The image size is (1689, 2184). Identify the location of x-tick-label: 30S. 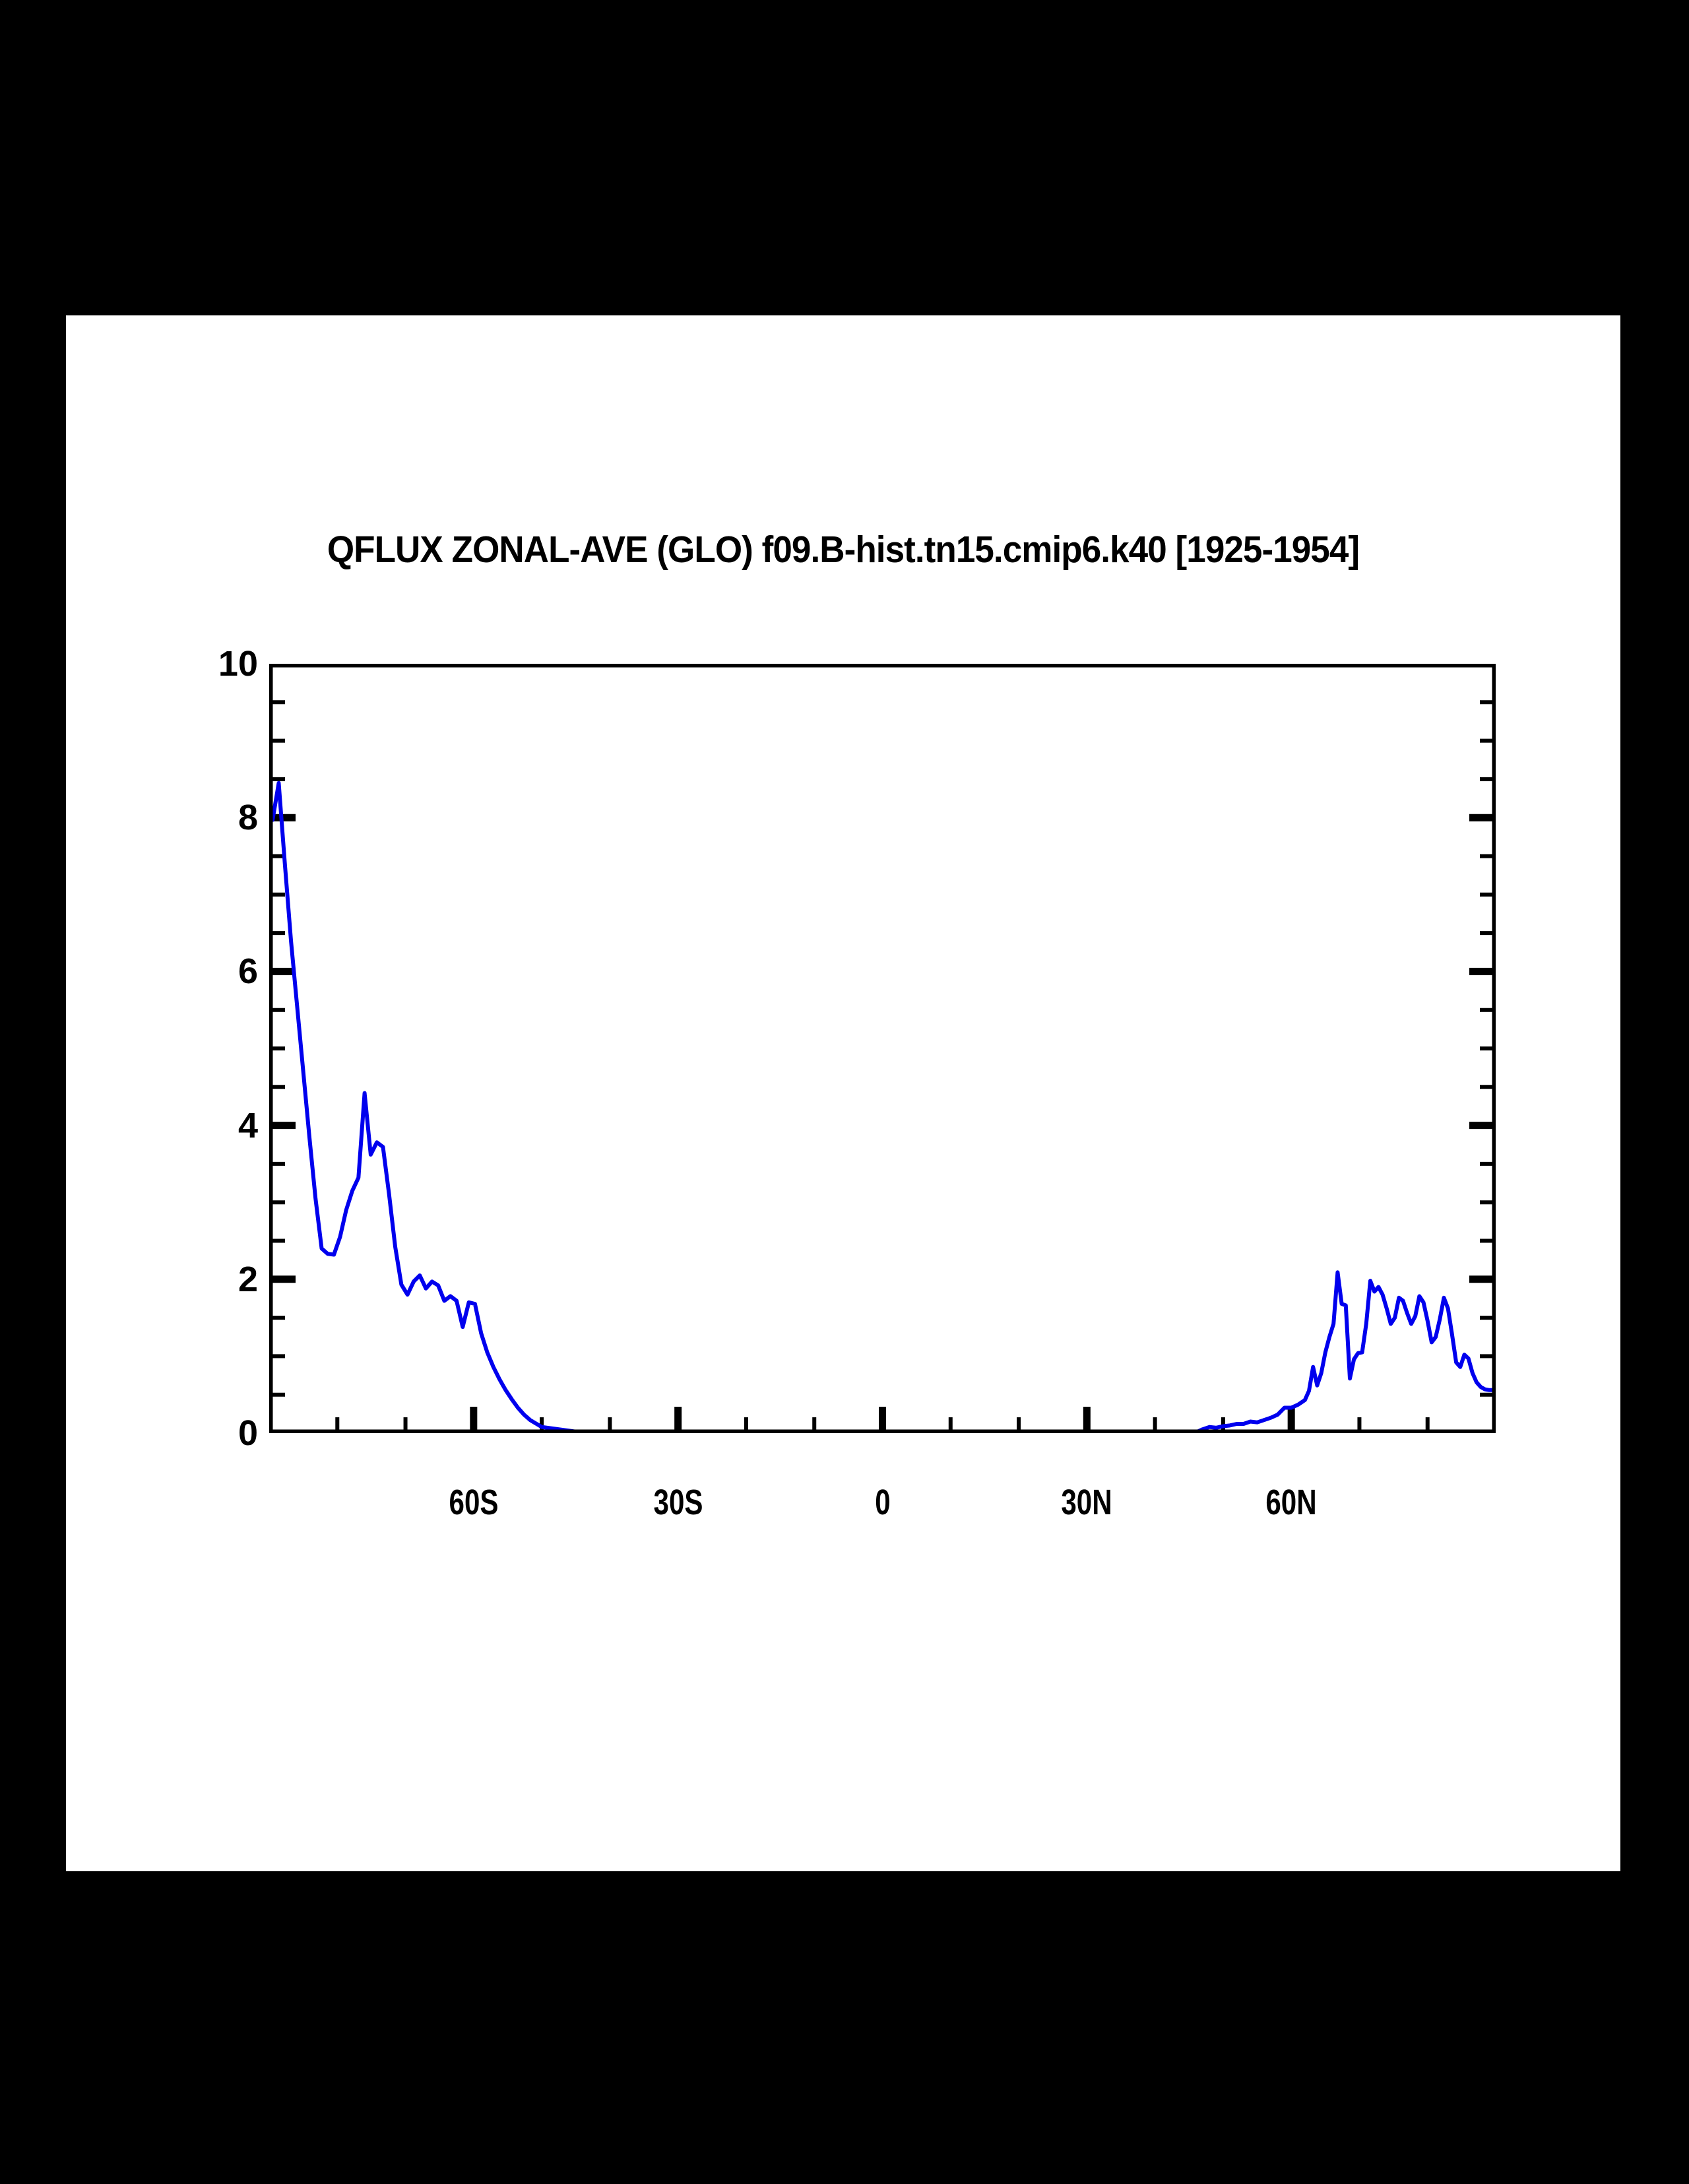
(678, 1502).